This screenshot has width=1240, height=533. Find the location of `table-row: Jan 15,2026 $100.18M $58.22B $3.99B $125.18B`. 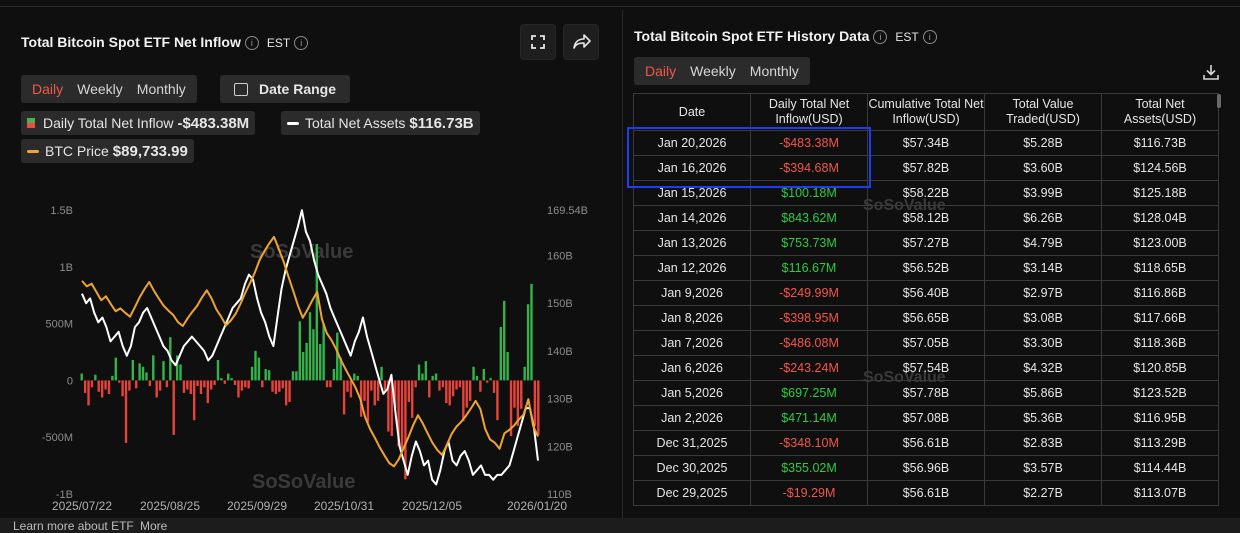

table-row: Jan 15,2026 $100.18M $58.22B $3.99B $125.18B is located at coordinates (926, 193).